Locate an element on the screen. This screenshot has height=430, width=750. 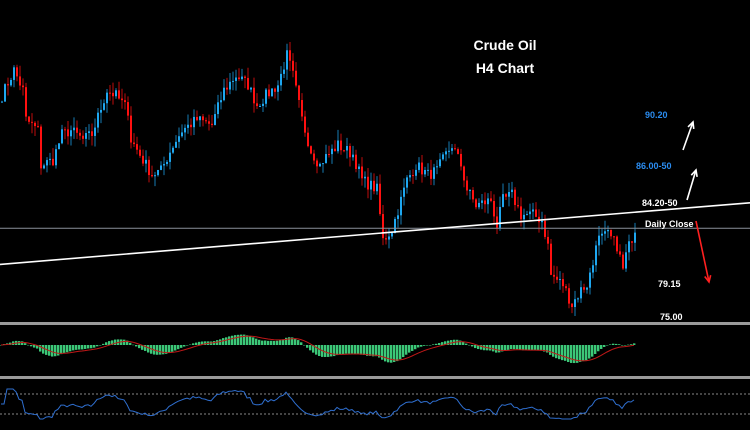
macd-separator is located at coordinates (375, 323).